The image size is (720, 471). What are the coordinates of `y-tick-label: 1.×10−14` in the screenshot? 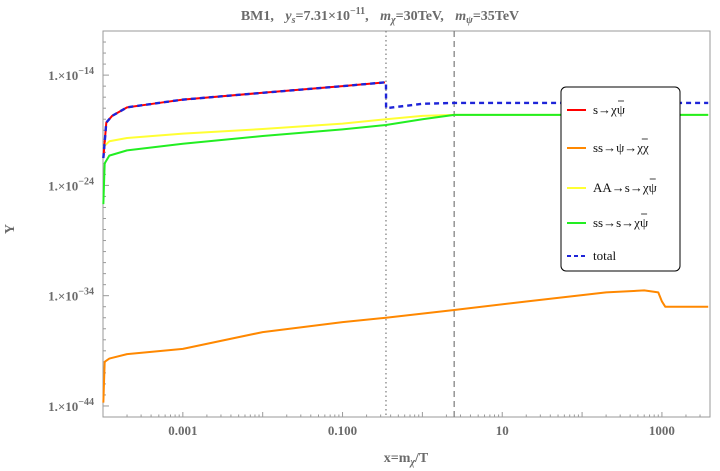 It's located at (71, 74).